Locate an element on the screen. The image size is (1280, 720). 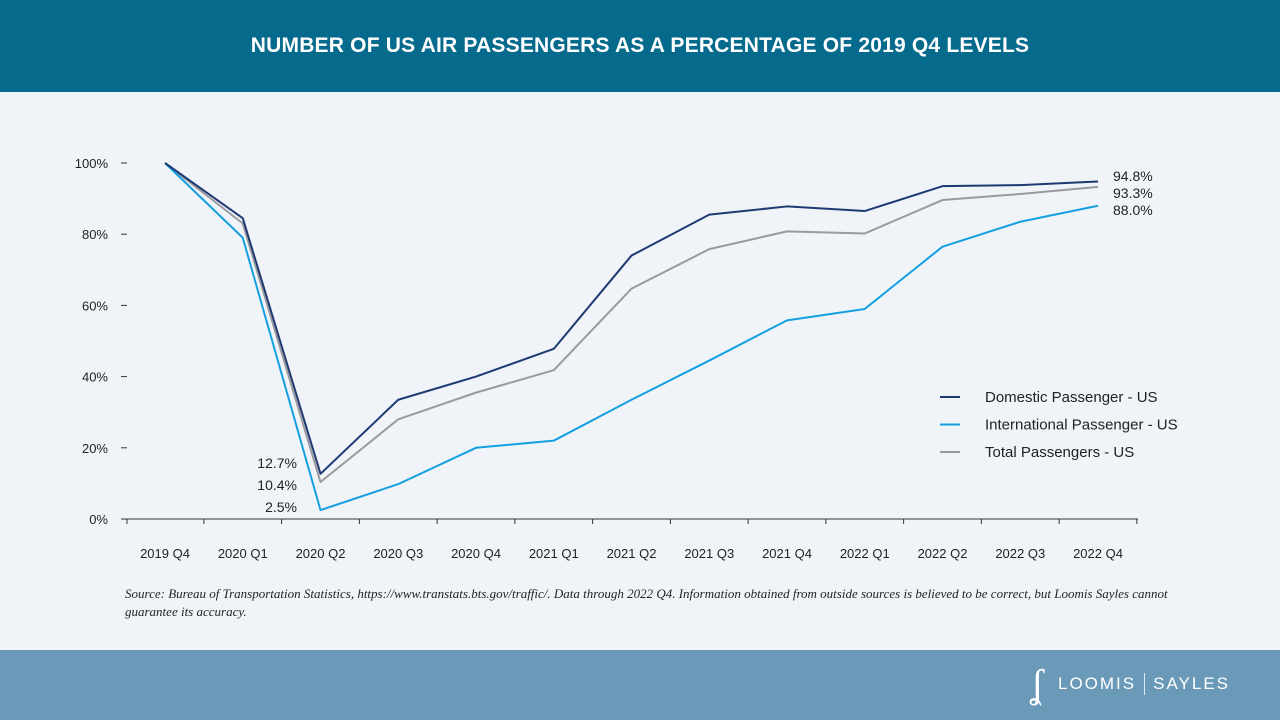
x-tick-label: 2020 Q4 is located at coordinates (476, 553).